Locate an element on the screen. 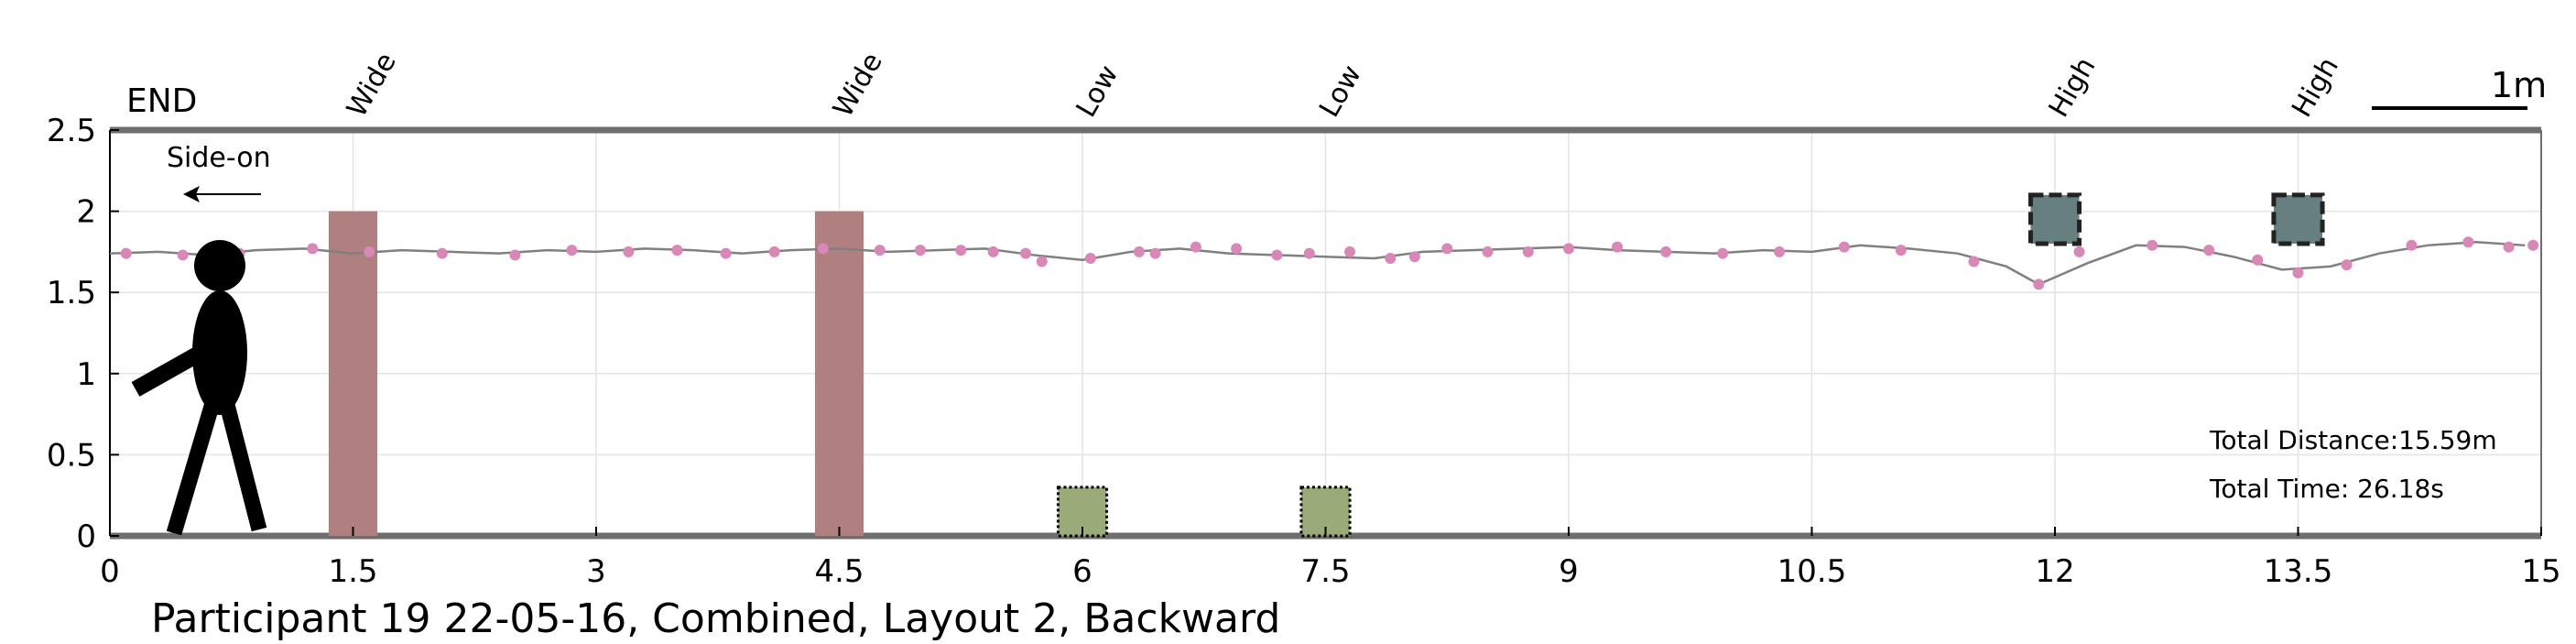  total-distance: Total Distance:15.59m is located at coordinates (2353, 440).